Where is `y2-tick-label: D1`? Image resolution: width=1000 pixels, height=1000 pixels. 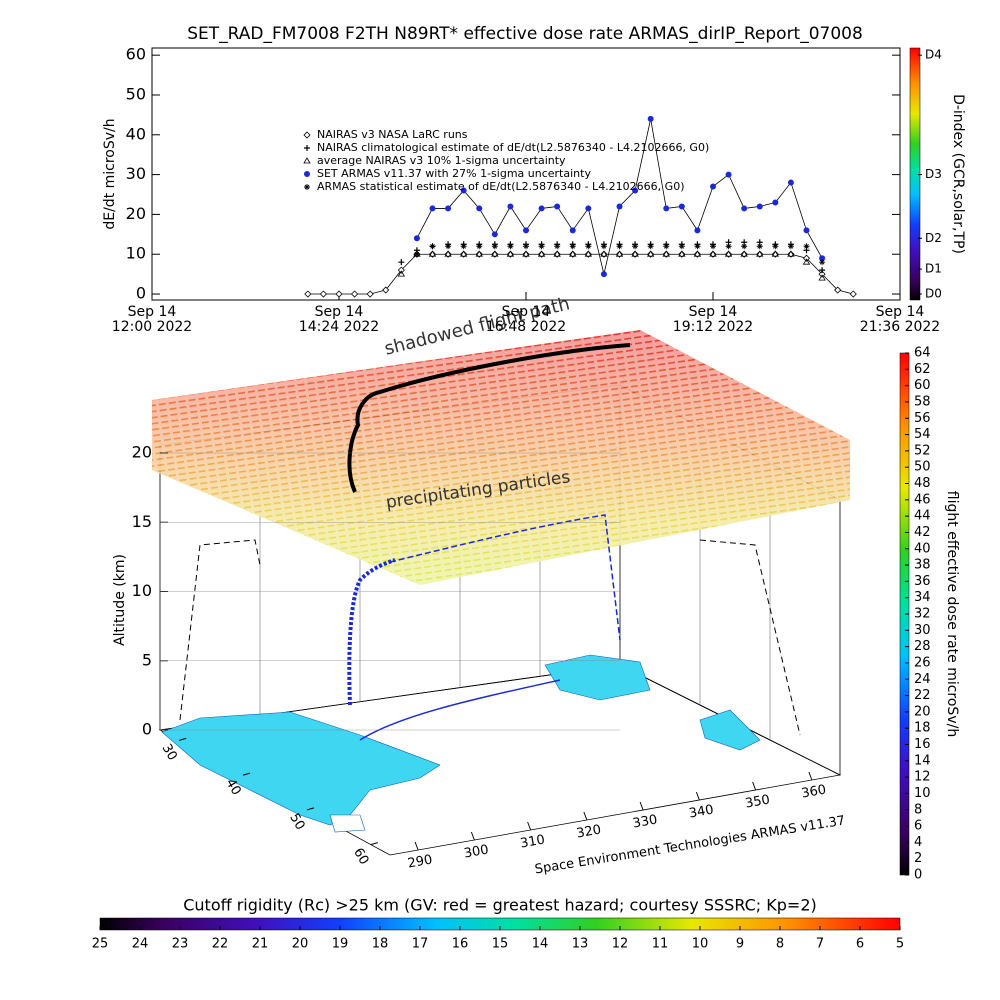
y2-tick-label: D1 is located at coordinates (933, 269).